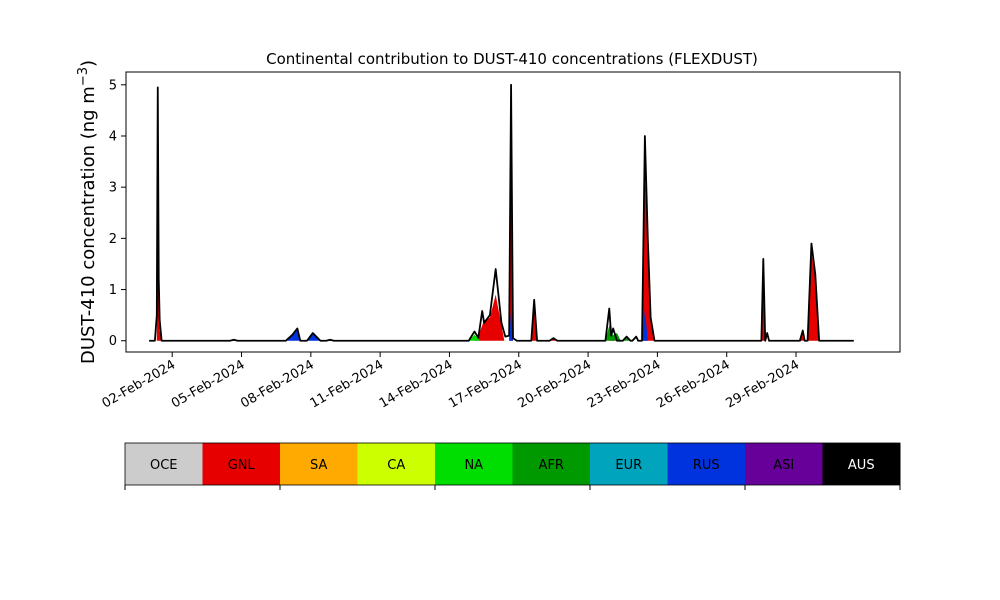 The image size is (1000, 600). What do you see at coordinates (113, 290) in the screenshot?
I see `y-tick-label: 1` at bounding box center [113, 290].